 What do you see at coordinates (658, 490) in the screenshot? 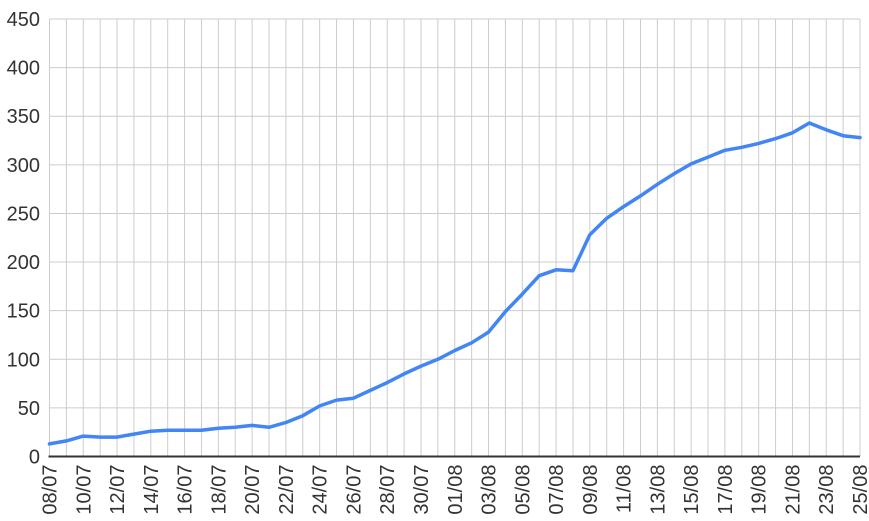
I see `x-tick-label: 13/08` at bounding box center [658, 490].